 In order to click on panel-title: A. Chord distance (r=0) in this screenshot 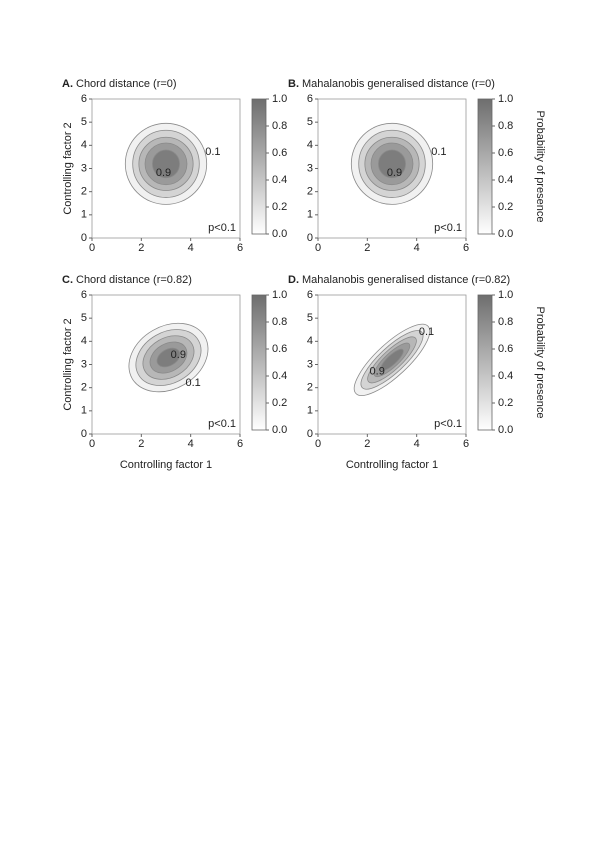, I will do `click(119, 84)`.